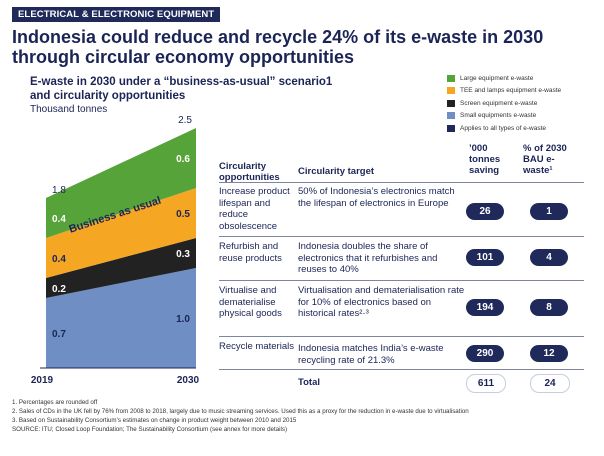 This screenshot has height=456, width=604. Describe the element at coordinates (250, 252) in the screenshot. I see `row-opportunity: Refurbish and reuse products` at that location.